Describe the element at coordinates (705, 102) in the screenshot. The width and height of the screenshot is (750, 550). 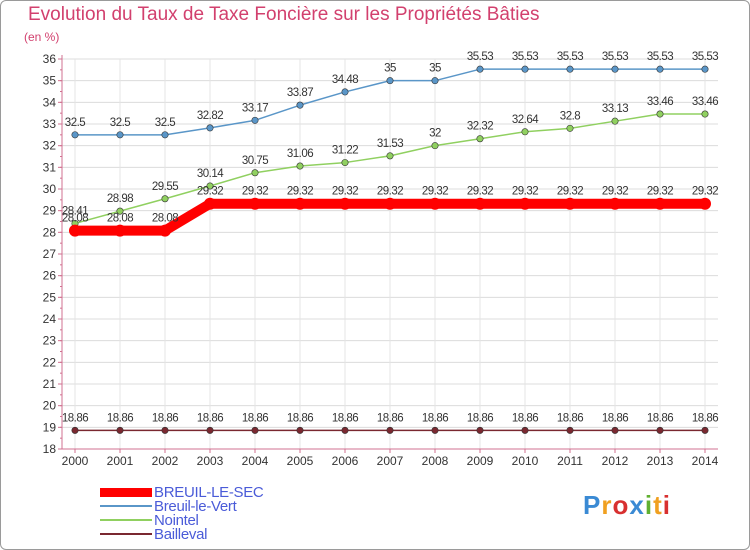
I see `data-label: 33.46` at that location.